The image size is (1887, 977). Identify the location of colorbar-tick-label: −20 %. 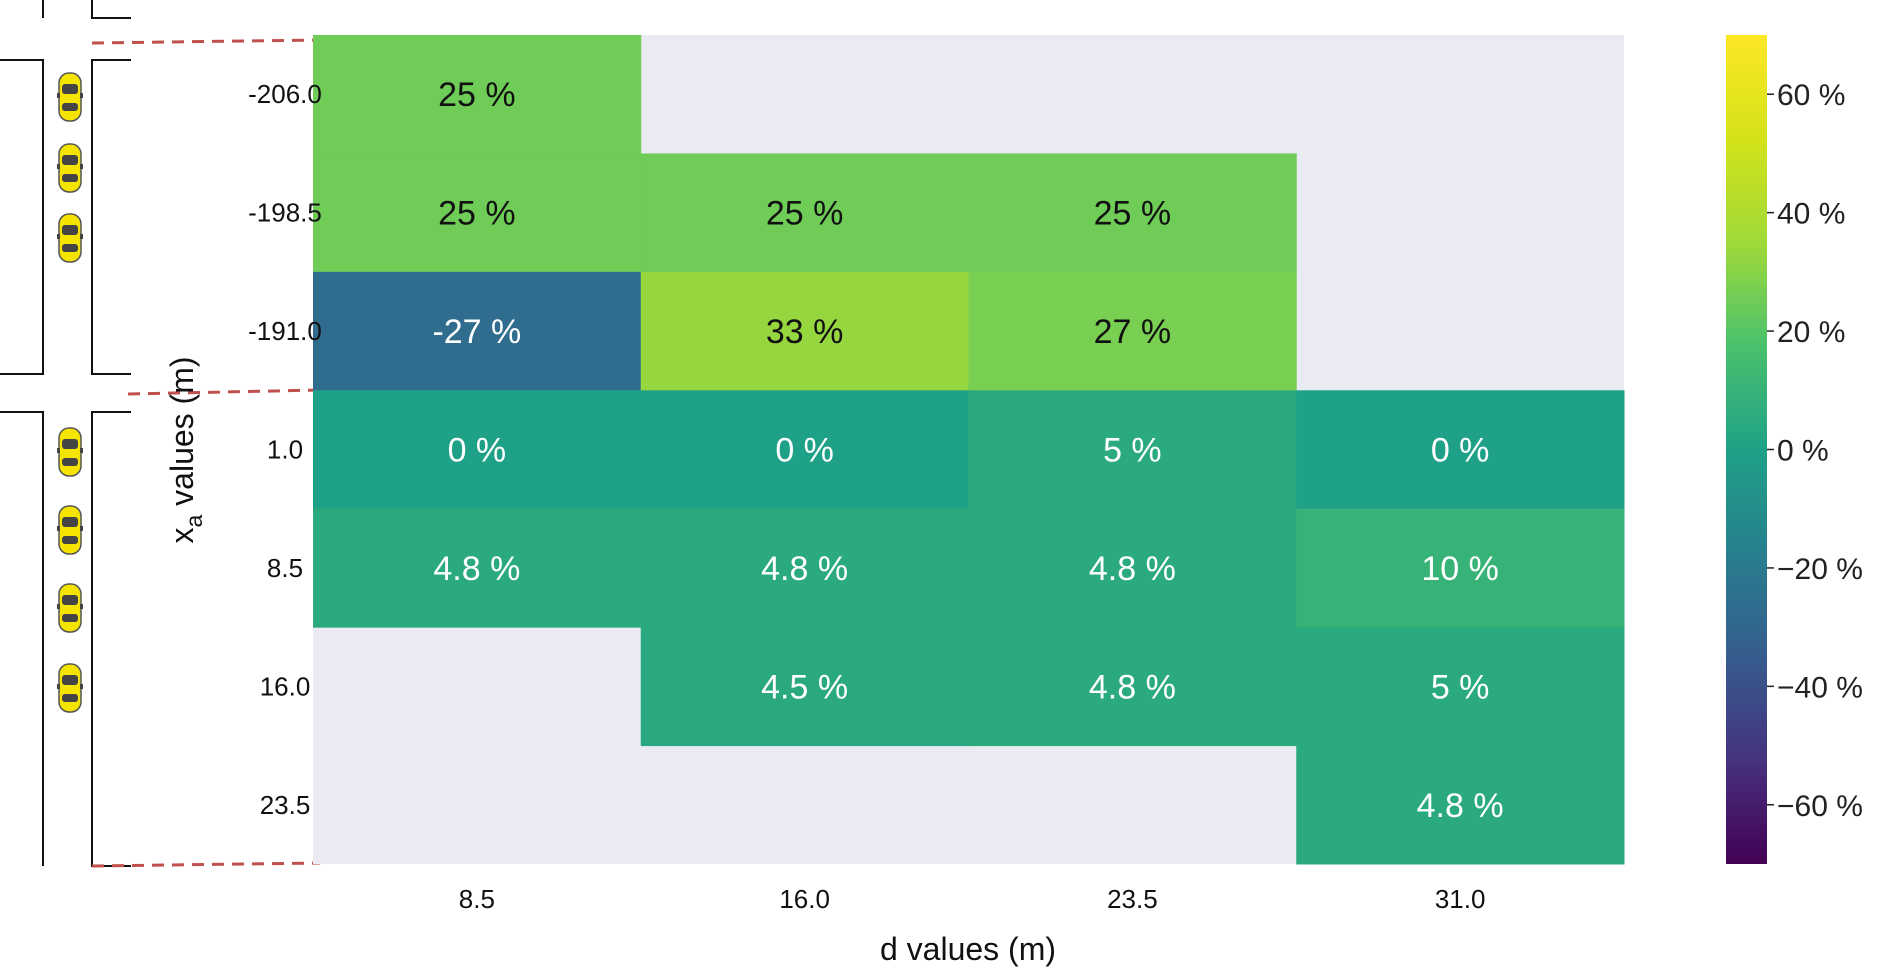
(1820, 569).